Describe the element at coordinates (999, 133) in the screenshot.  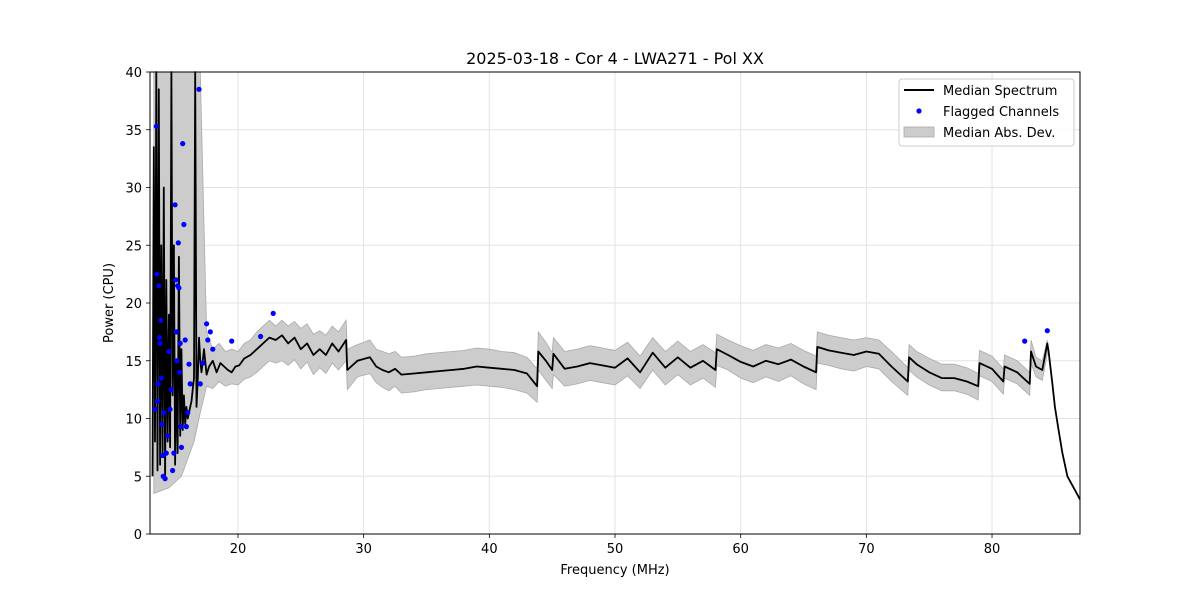
I see `legend-label-mad: Median Abs. Dev.` at that location.